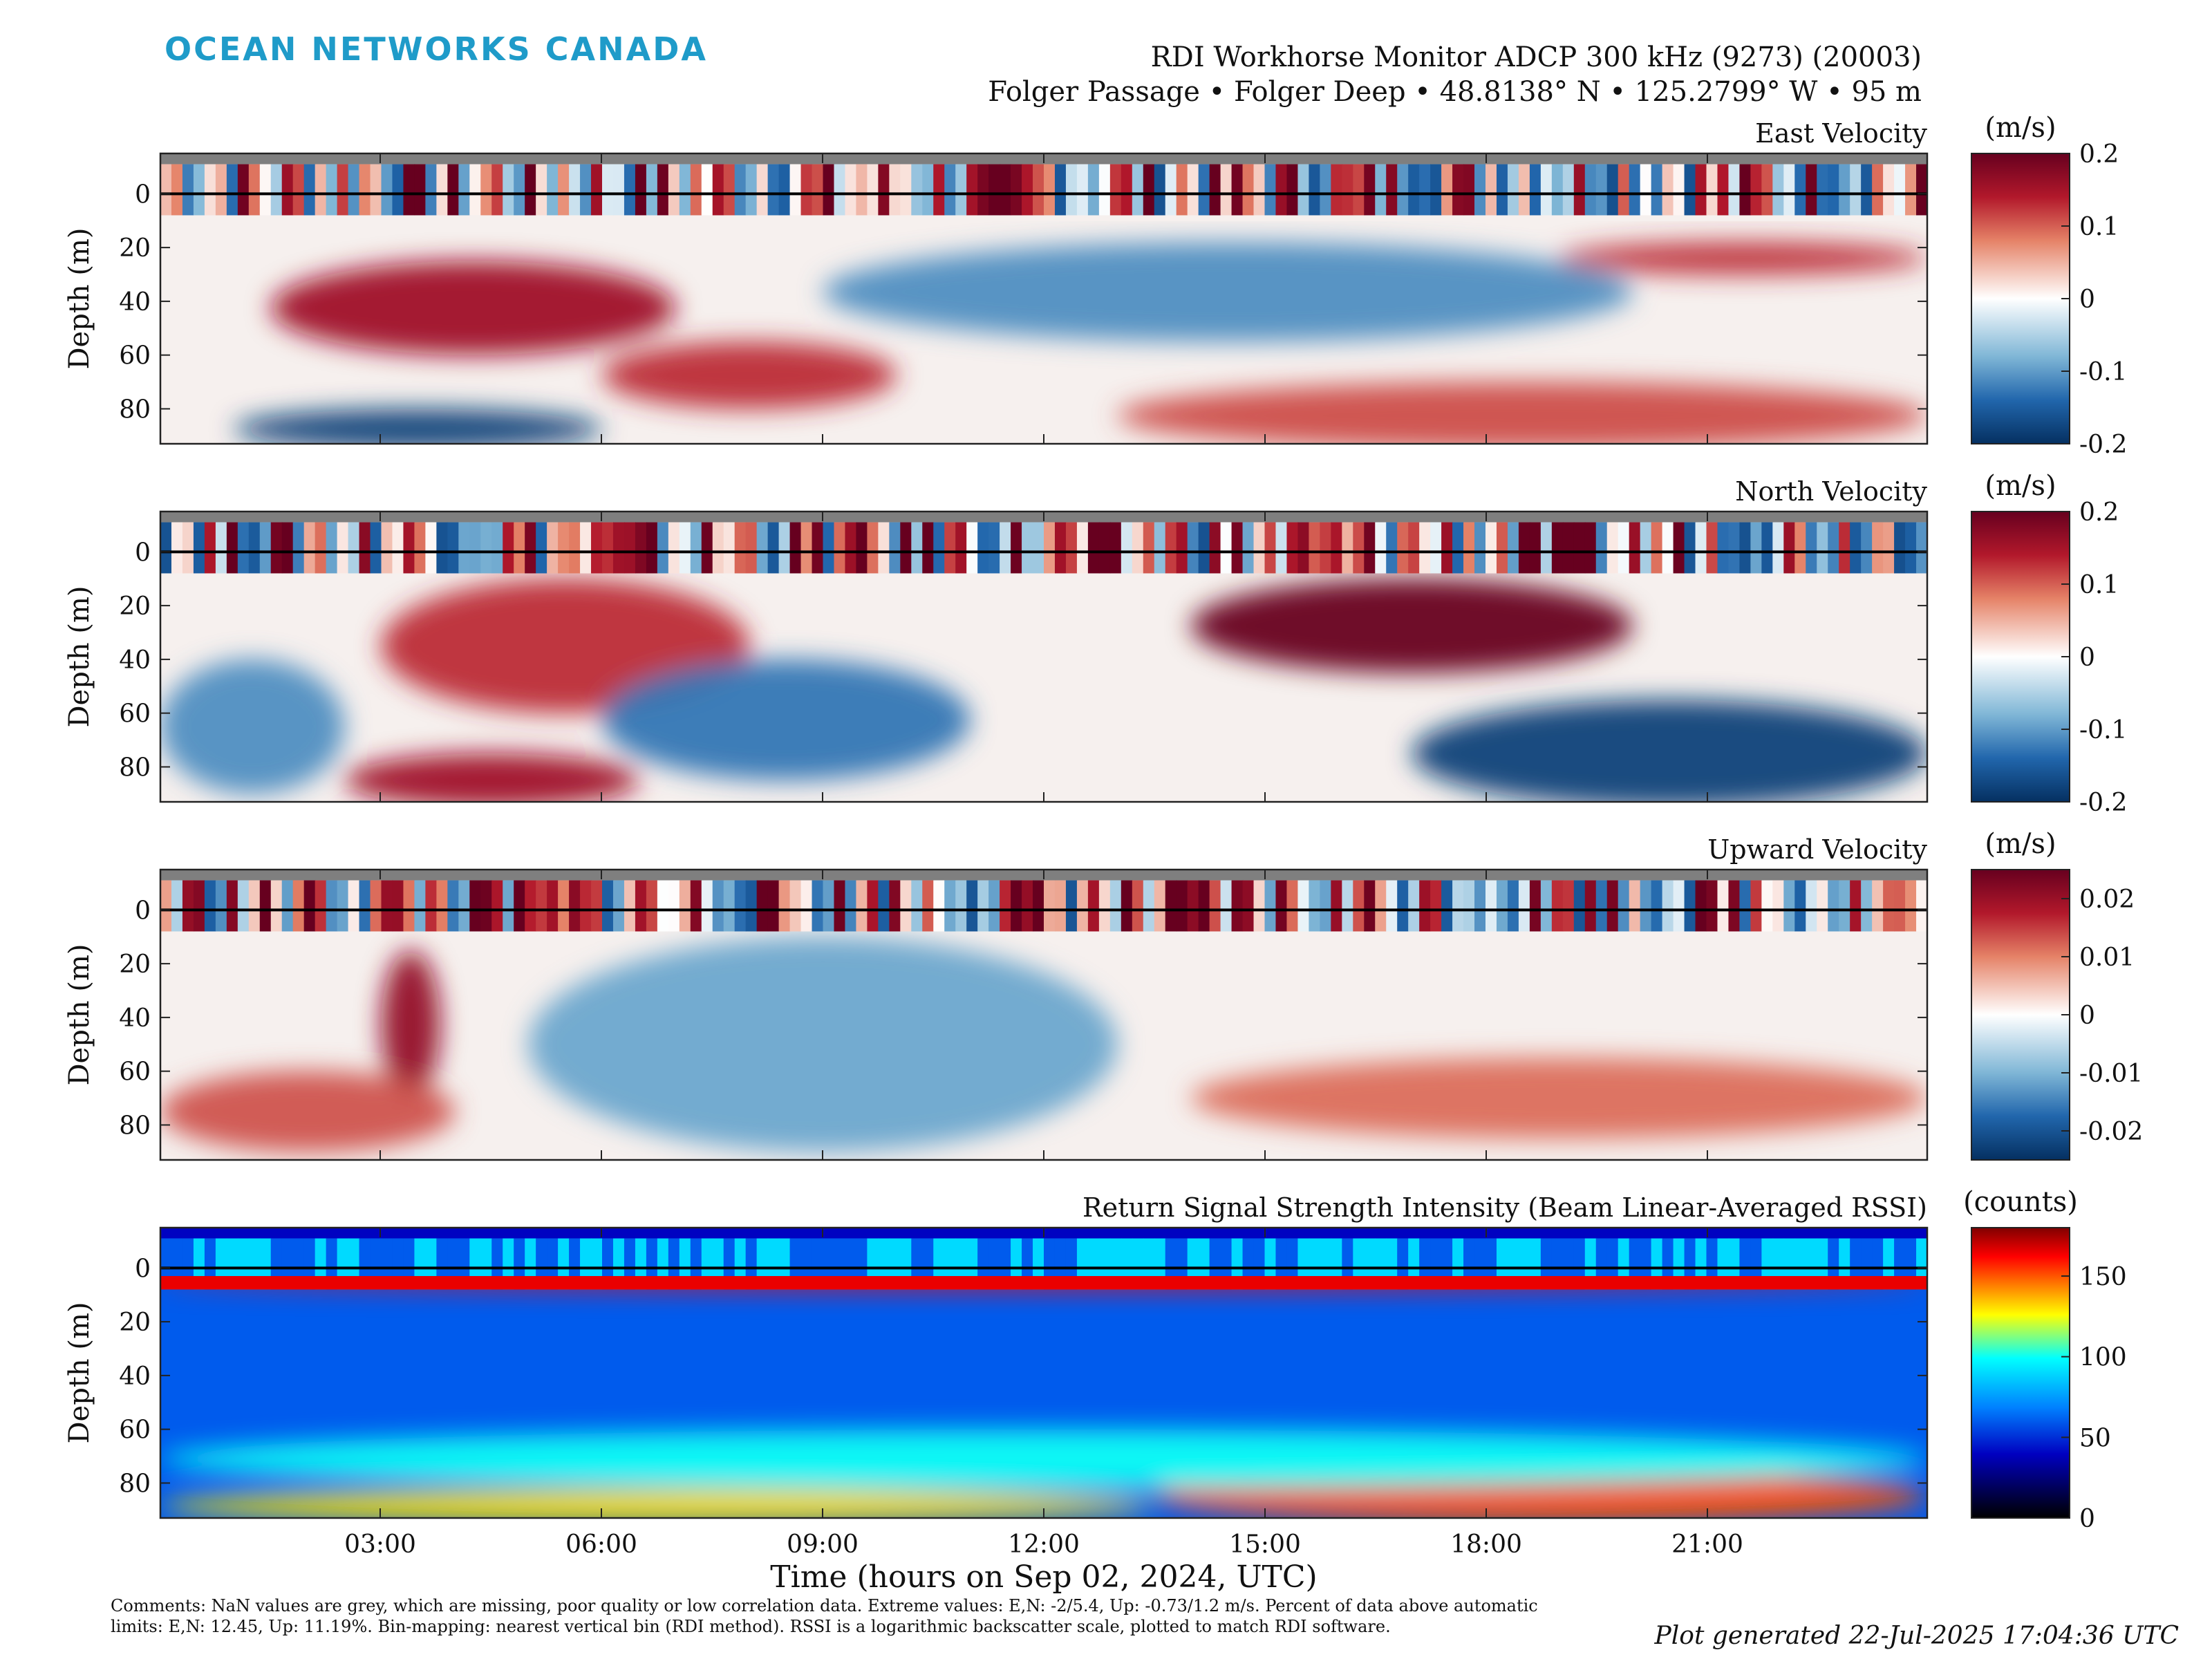  Describe the element at coordinates (1841, 133) in the screenshot. I see `panel-title: East Velocity` at that location.